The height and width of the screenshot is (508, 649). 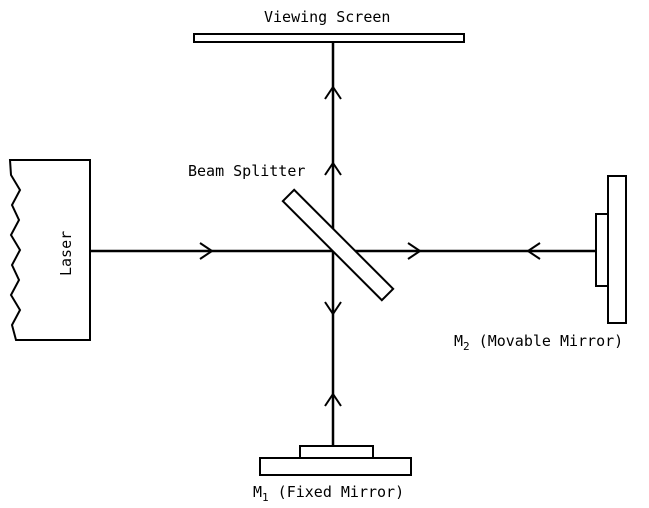 What do you see at coordinates (338, 245) in the screenshot?
I see `beam-splitter` at bounding box center [338, 245].